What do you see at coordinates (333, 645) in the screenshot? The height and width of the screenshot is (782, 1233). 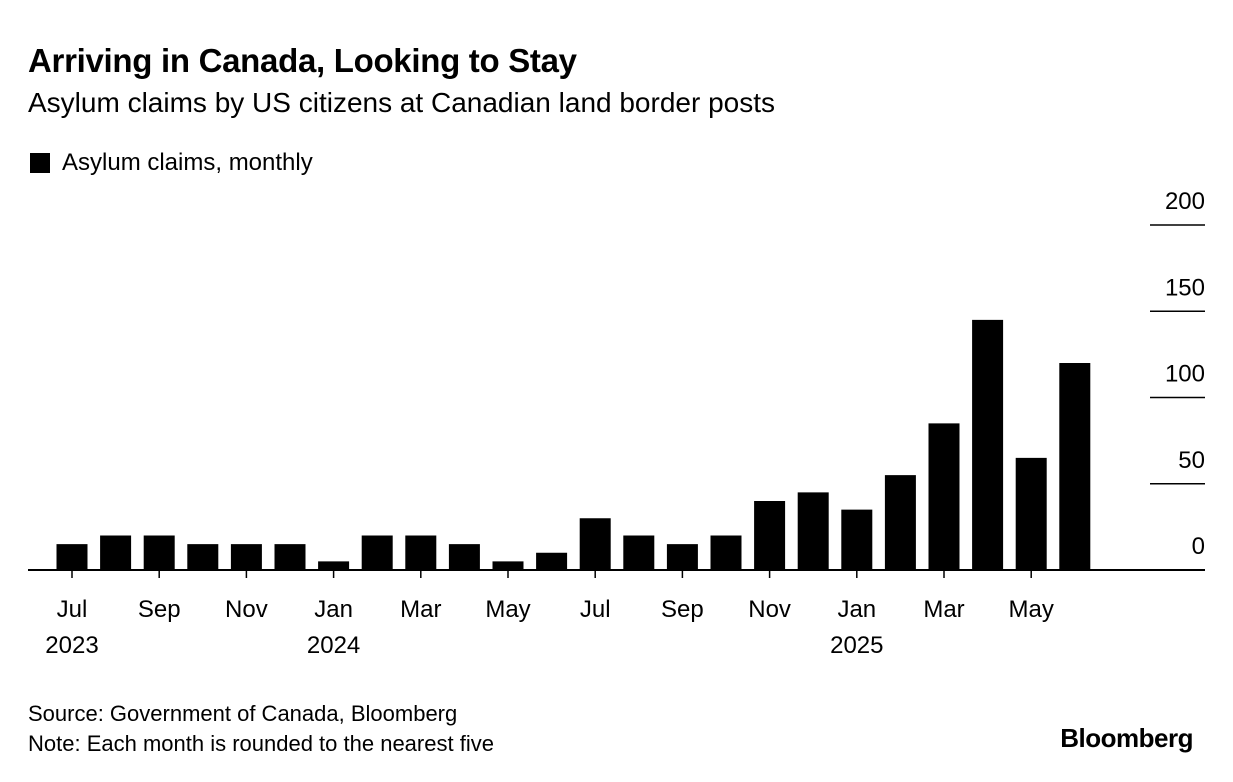 I see `x-year-label: 2024` at bounding box center [333, 645].